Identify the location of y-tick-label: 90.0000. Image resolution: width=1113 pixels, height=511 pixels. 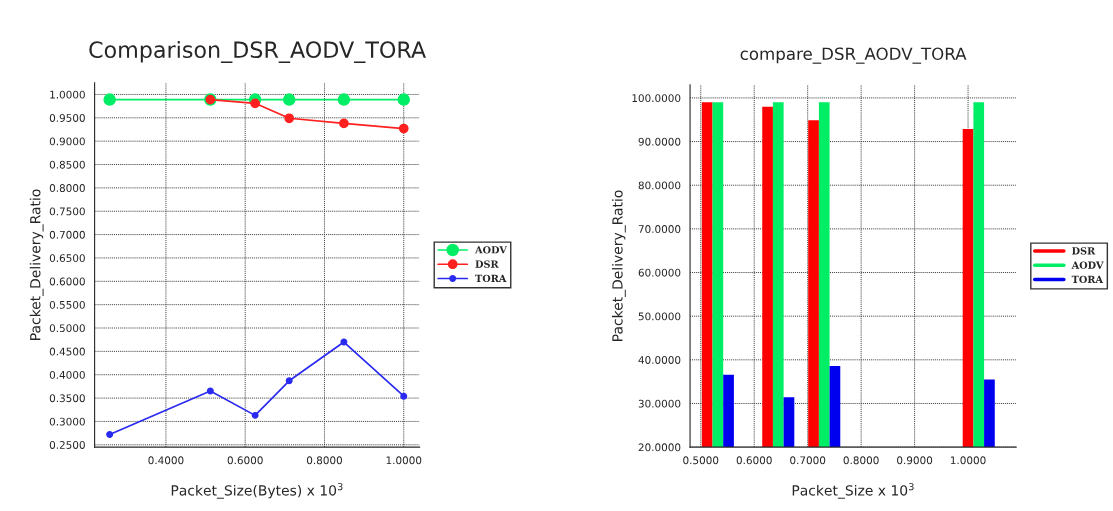
(659, 141).